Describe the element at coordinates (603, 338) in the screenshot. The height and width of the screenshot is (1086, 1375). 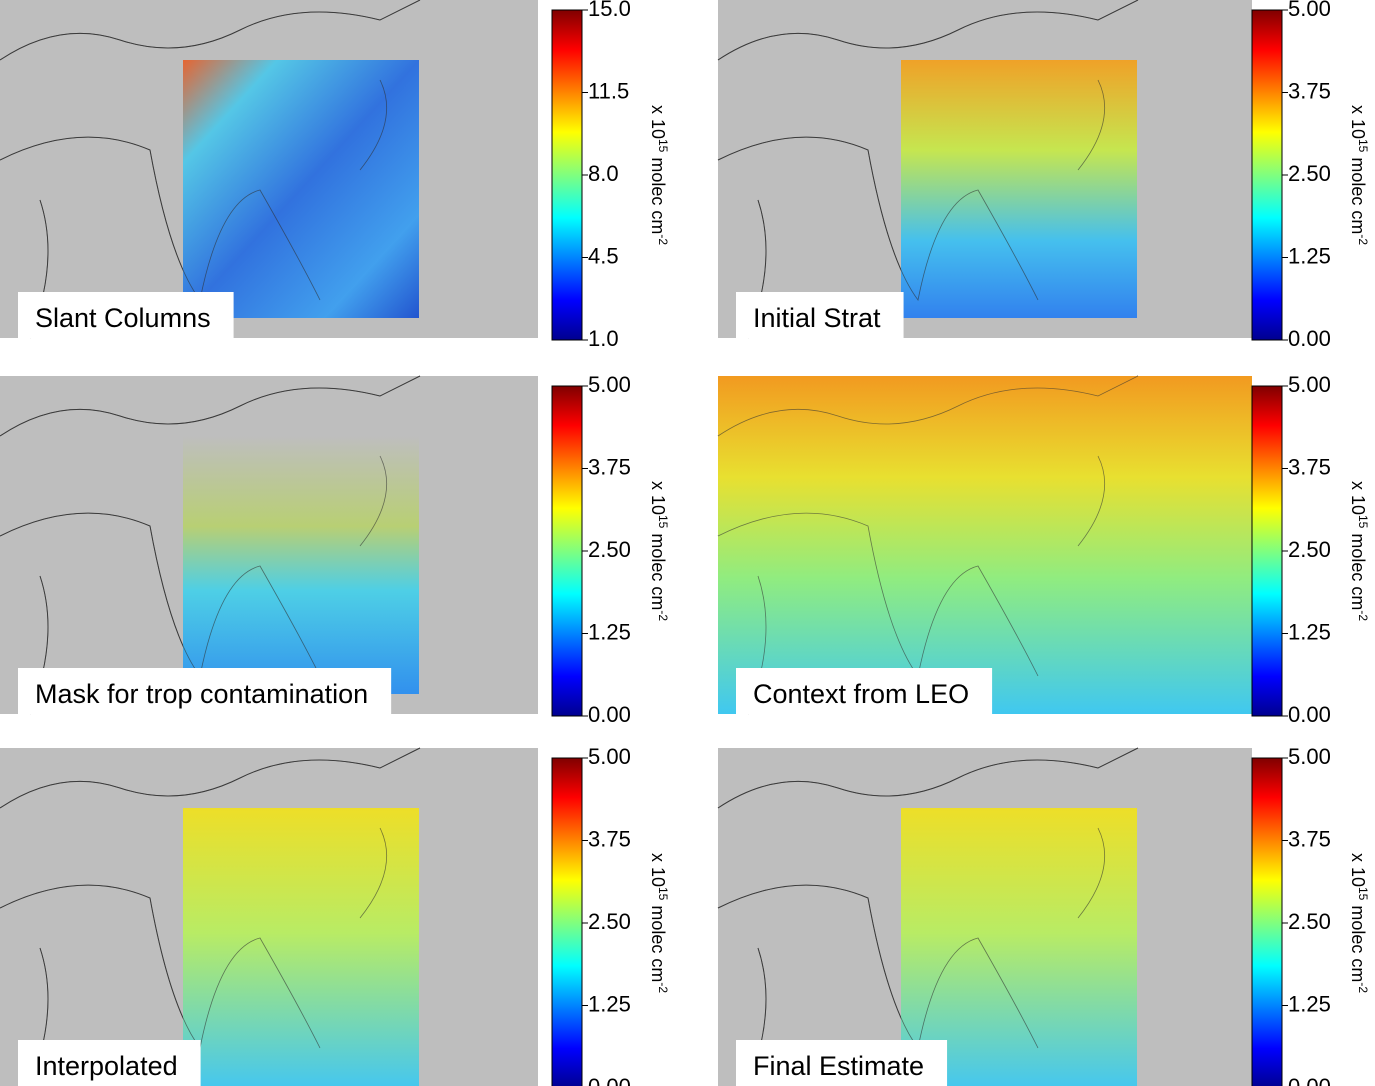
I see `colorbar-tick-label: 1.0` at that location.